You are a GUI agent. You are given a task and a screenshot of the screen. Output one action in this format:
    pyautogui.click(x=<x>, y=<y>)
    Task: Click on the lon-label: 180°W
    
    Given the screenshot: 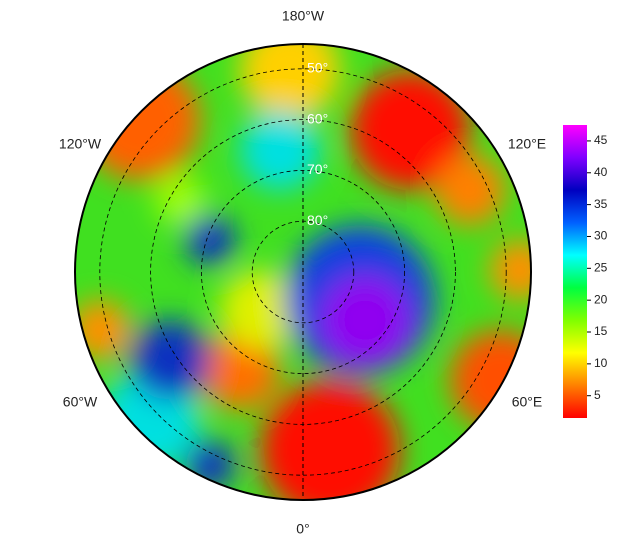 What is the action you would take?
    pyautogui.click(x=303, y=16)
    